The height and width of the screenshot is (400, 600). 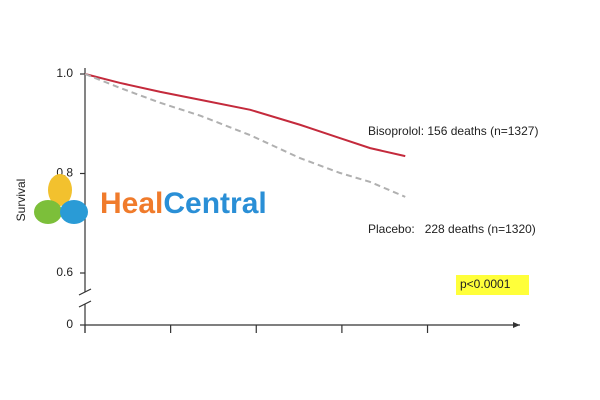 What do you see at coordinates (485, 284) in the screenshot?
I see `p-value: p<0.0001` at bounding box center [485, 284].